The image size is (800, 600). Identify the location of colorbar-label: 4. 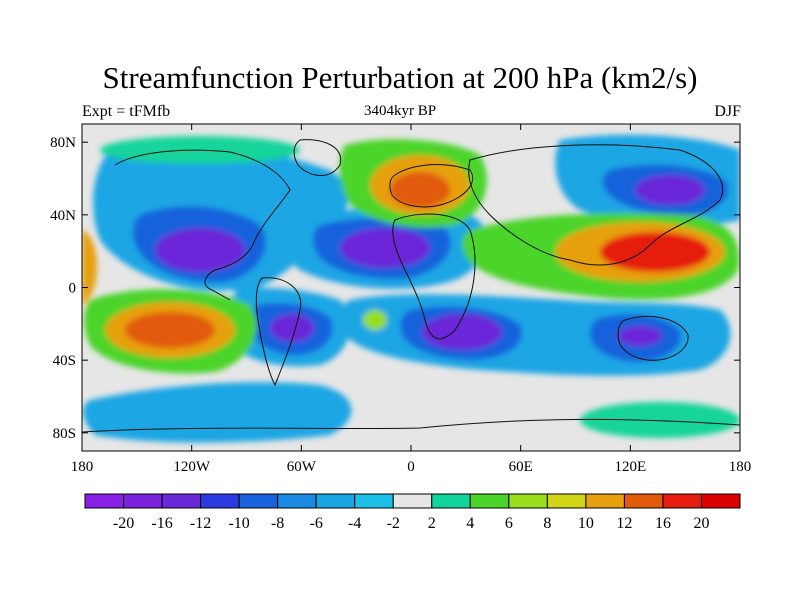
(470, 523).